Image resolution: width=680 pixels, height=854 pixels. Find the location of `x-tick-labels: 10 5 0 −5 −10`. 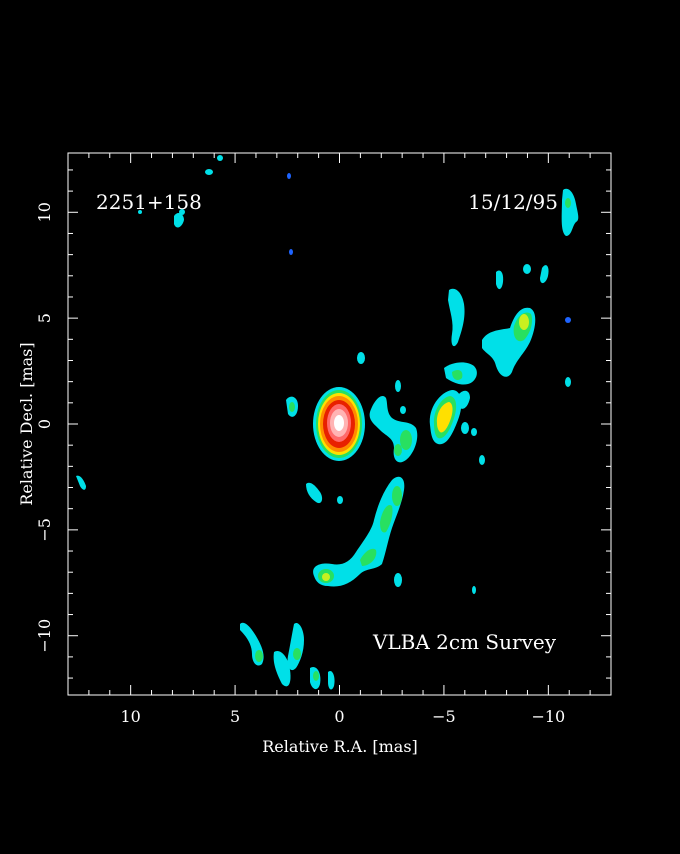

x-tick-labels: 10 5 0 −5 −10 is located at coordinates (342, 716).